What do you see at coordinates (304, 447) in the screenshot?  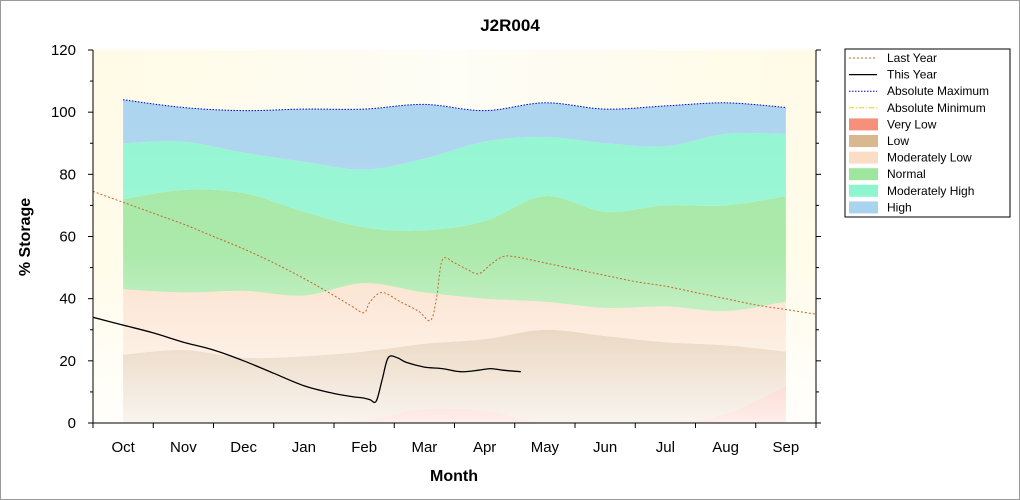 I see `x-tick-label-jan: Jan` at bounding box center [304, 447].